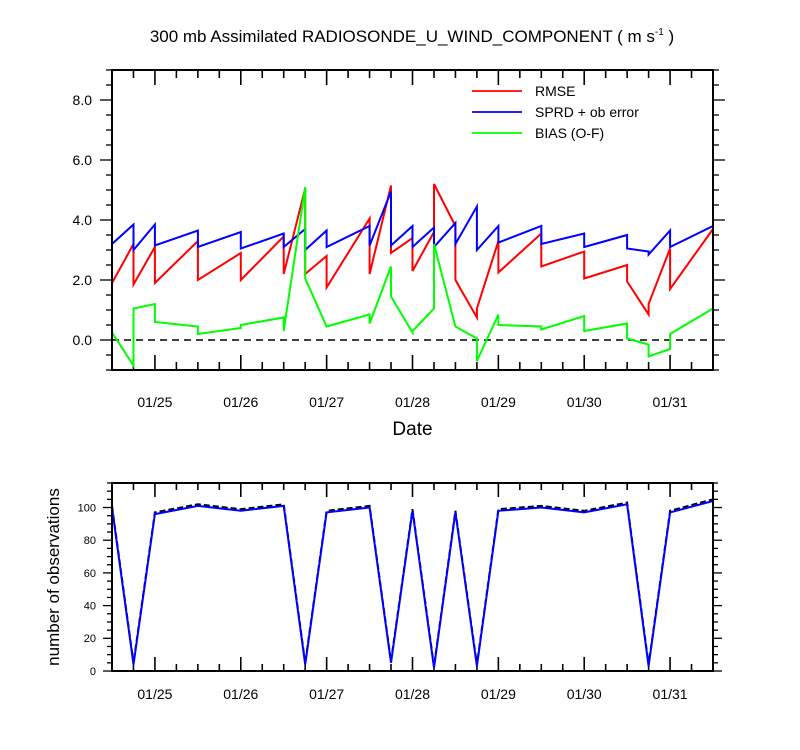 The height and width of the screenshot is (750, 800). I want to click on series-line-rmse, so click(412, 252).